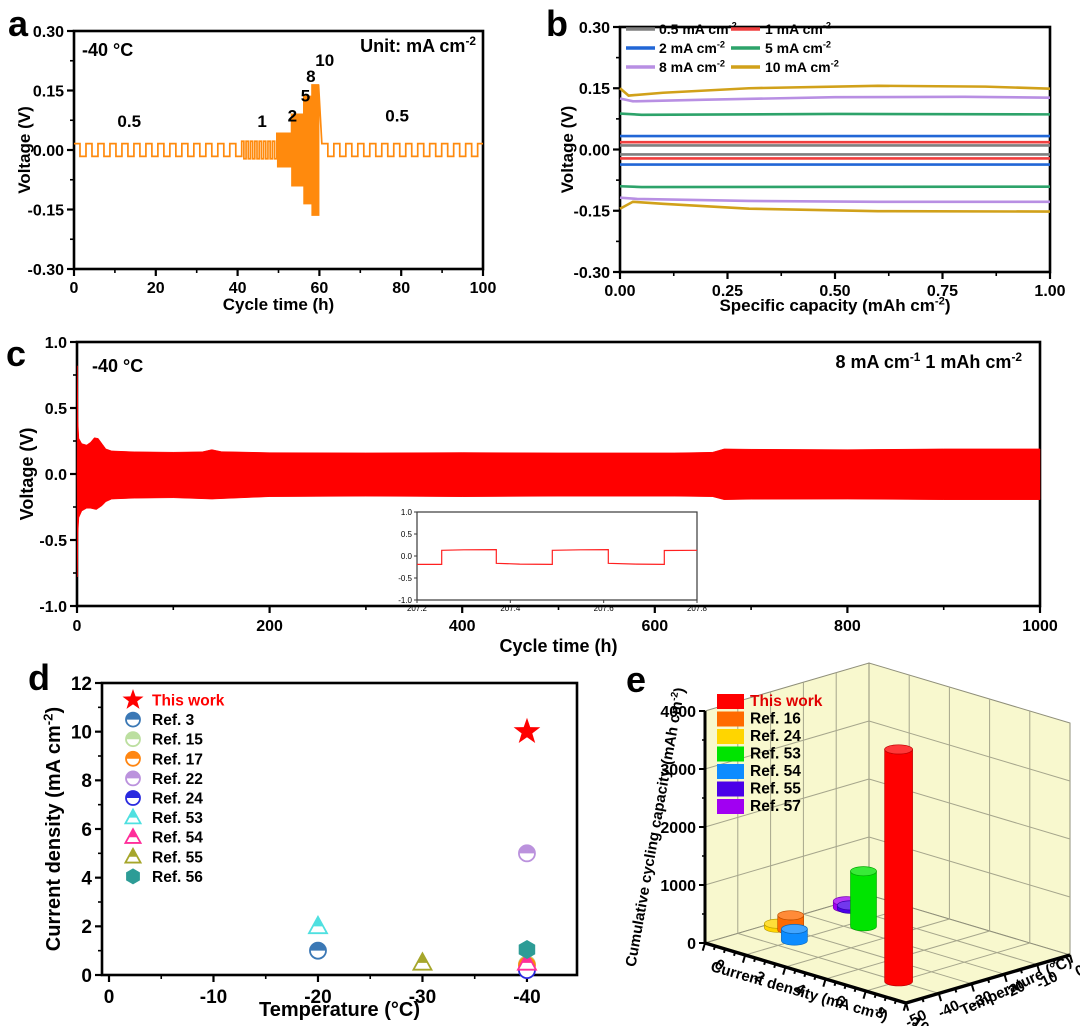 The height and width of the screenshot is (1026, 1080). Describe the element at coordinates (552, 560) in the screenshot. I see `panel-c-inset: 207.2 207.4 207.6 207.8 1.0 0.5 0.0 -0.5 -1.0` at that location.